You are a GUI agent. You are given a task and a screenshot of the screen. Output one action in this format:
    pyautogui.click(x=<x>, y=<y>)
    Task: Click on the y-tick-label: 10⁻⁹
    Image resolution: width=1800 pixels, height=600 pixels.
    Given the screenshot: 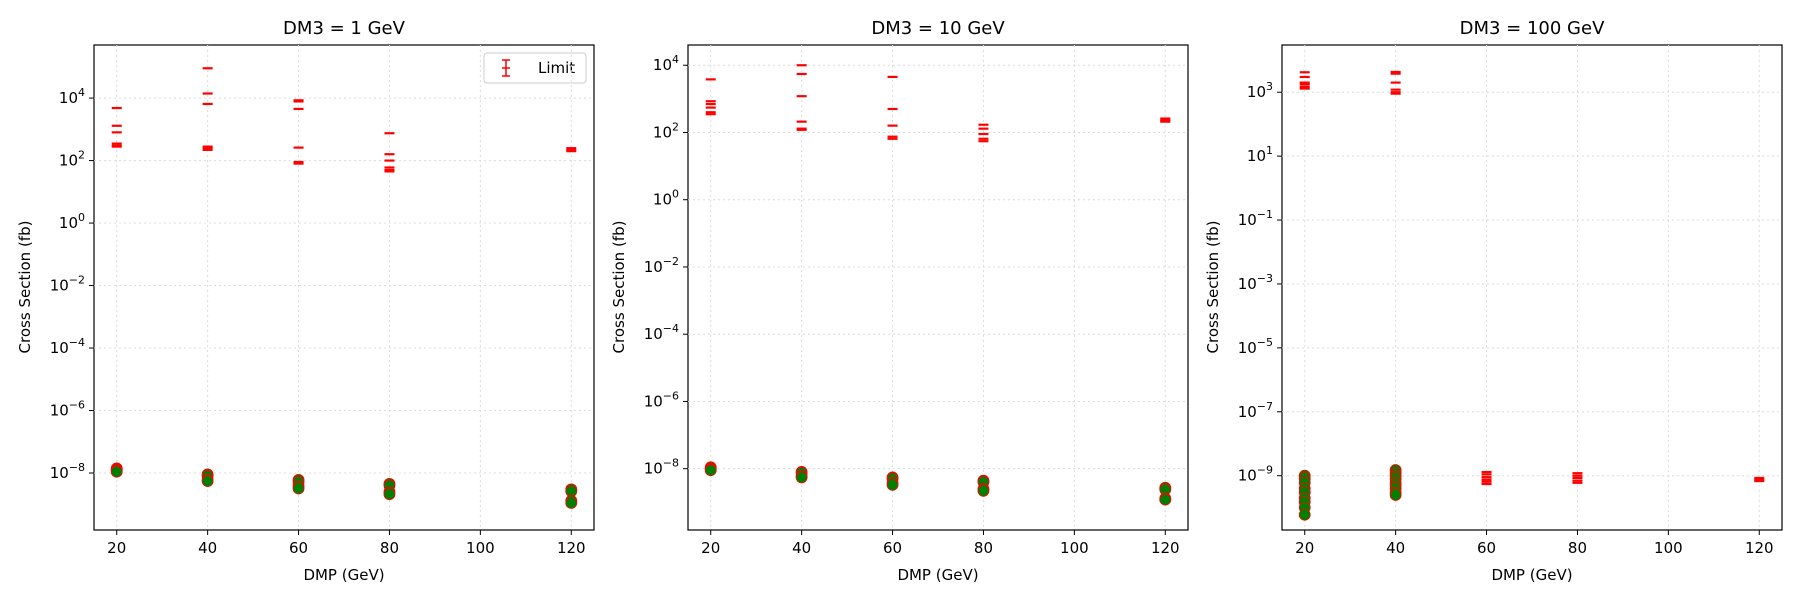 What is the action you would take?
    pyautogui.click(x=1255, y=474)
    